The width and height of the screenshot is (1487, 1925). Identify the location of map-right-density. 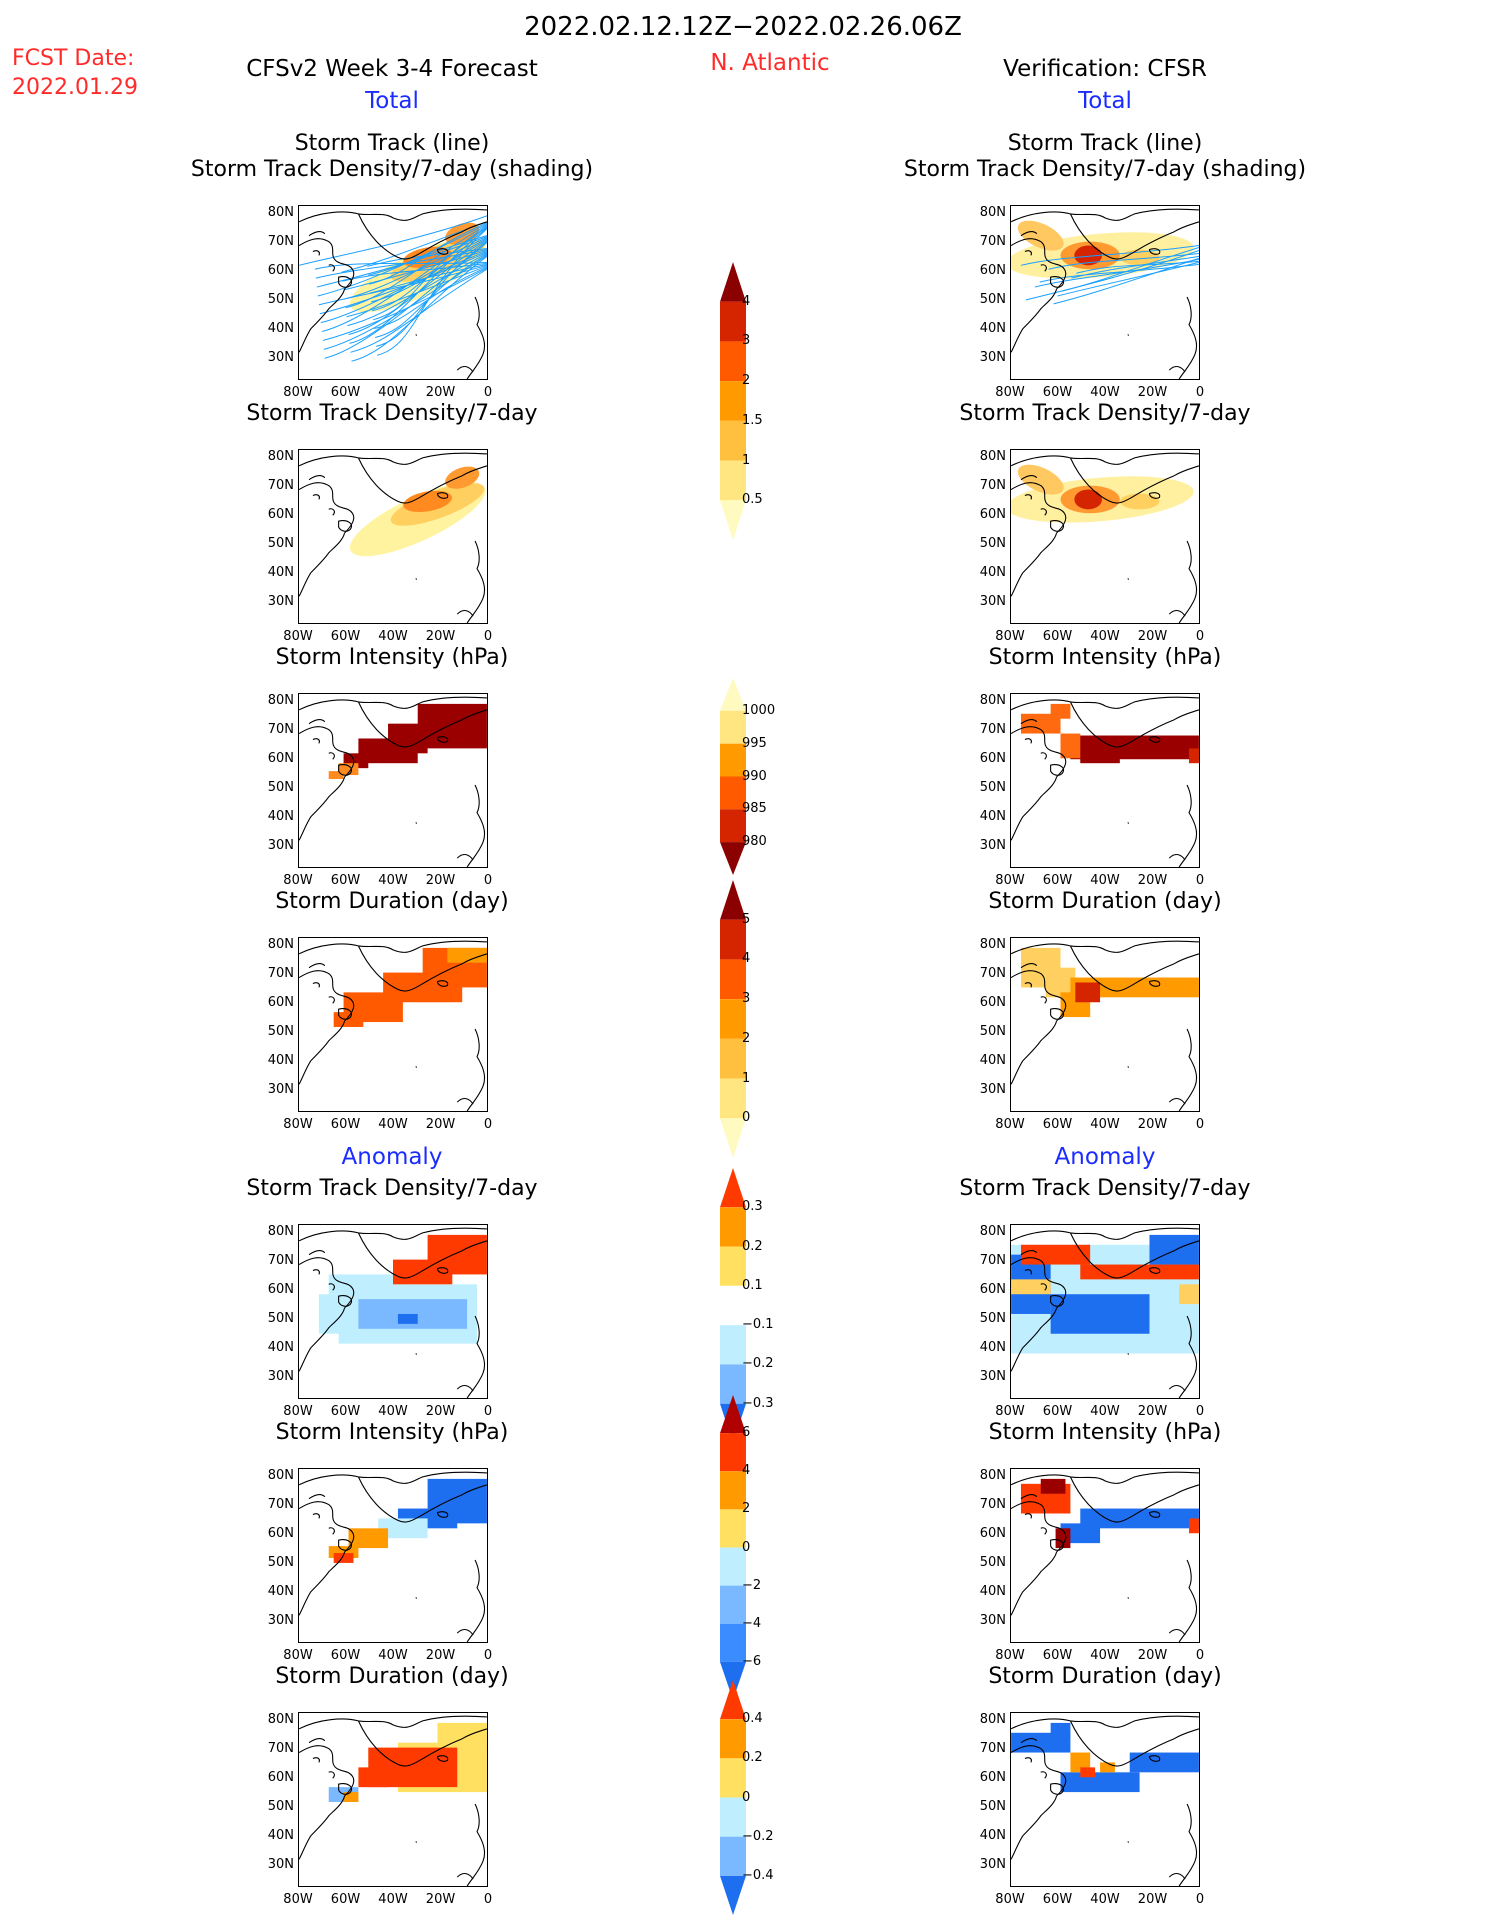
(1105, 536).